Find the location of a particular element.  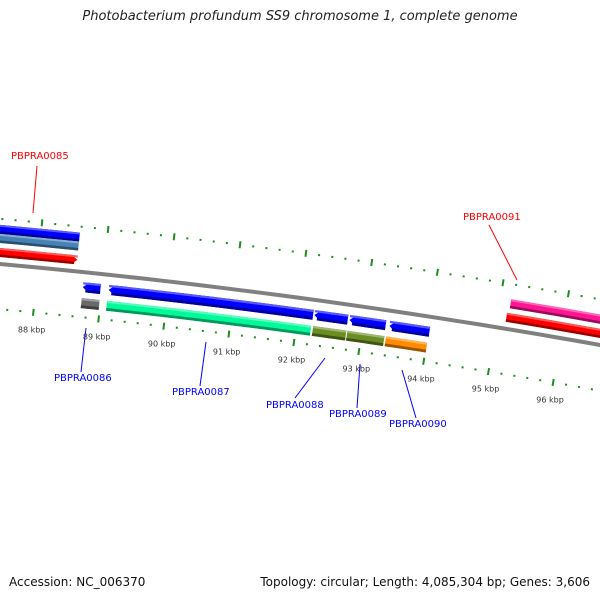

gene-label-pbpra0089: PBPRA0089 is located at coordinates (358, 414).